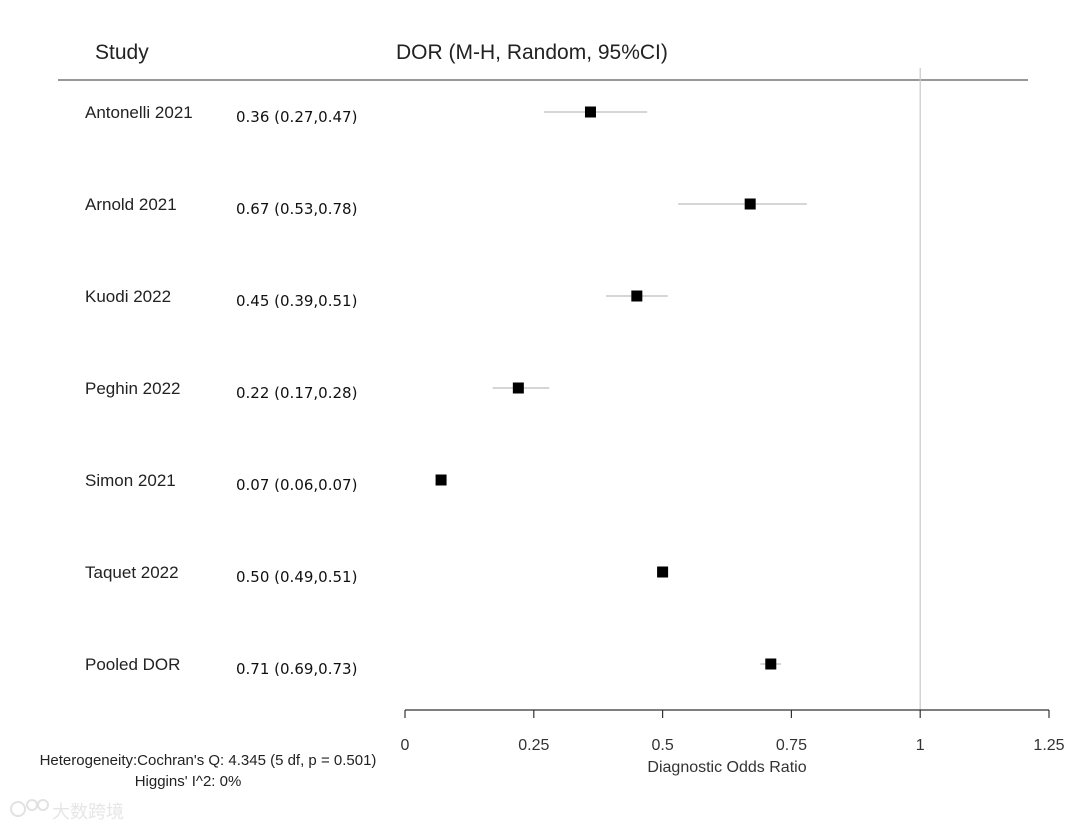 This screenshot has height=832, width=1080. What do you see at coordinates (132, 388) in the screenshot?
I see `study-label: Peghin 2022` at bounding box center [132, 388].